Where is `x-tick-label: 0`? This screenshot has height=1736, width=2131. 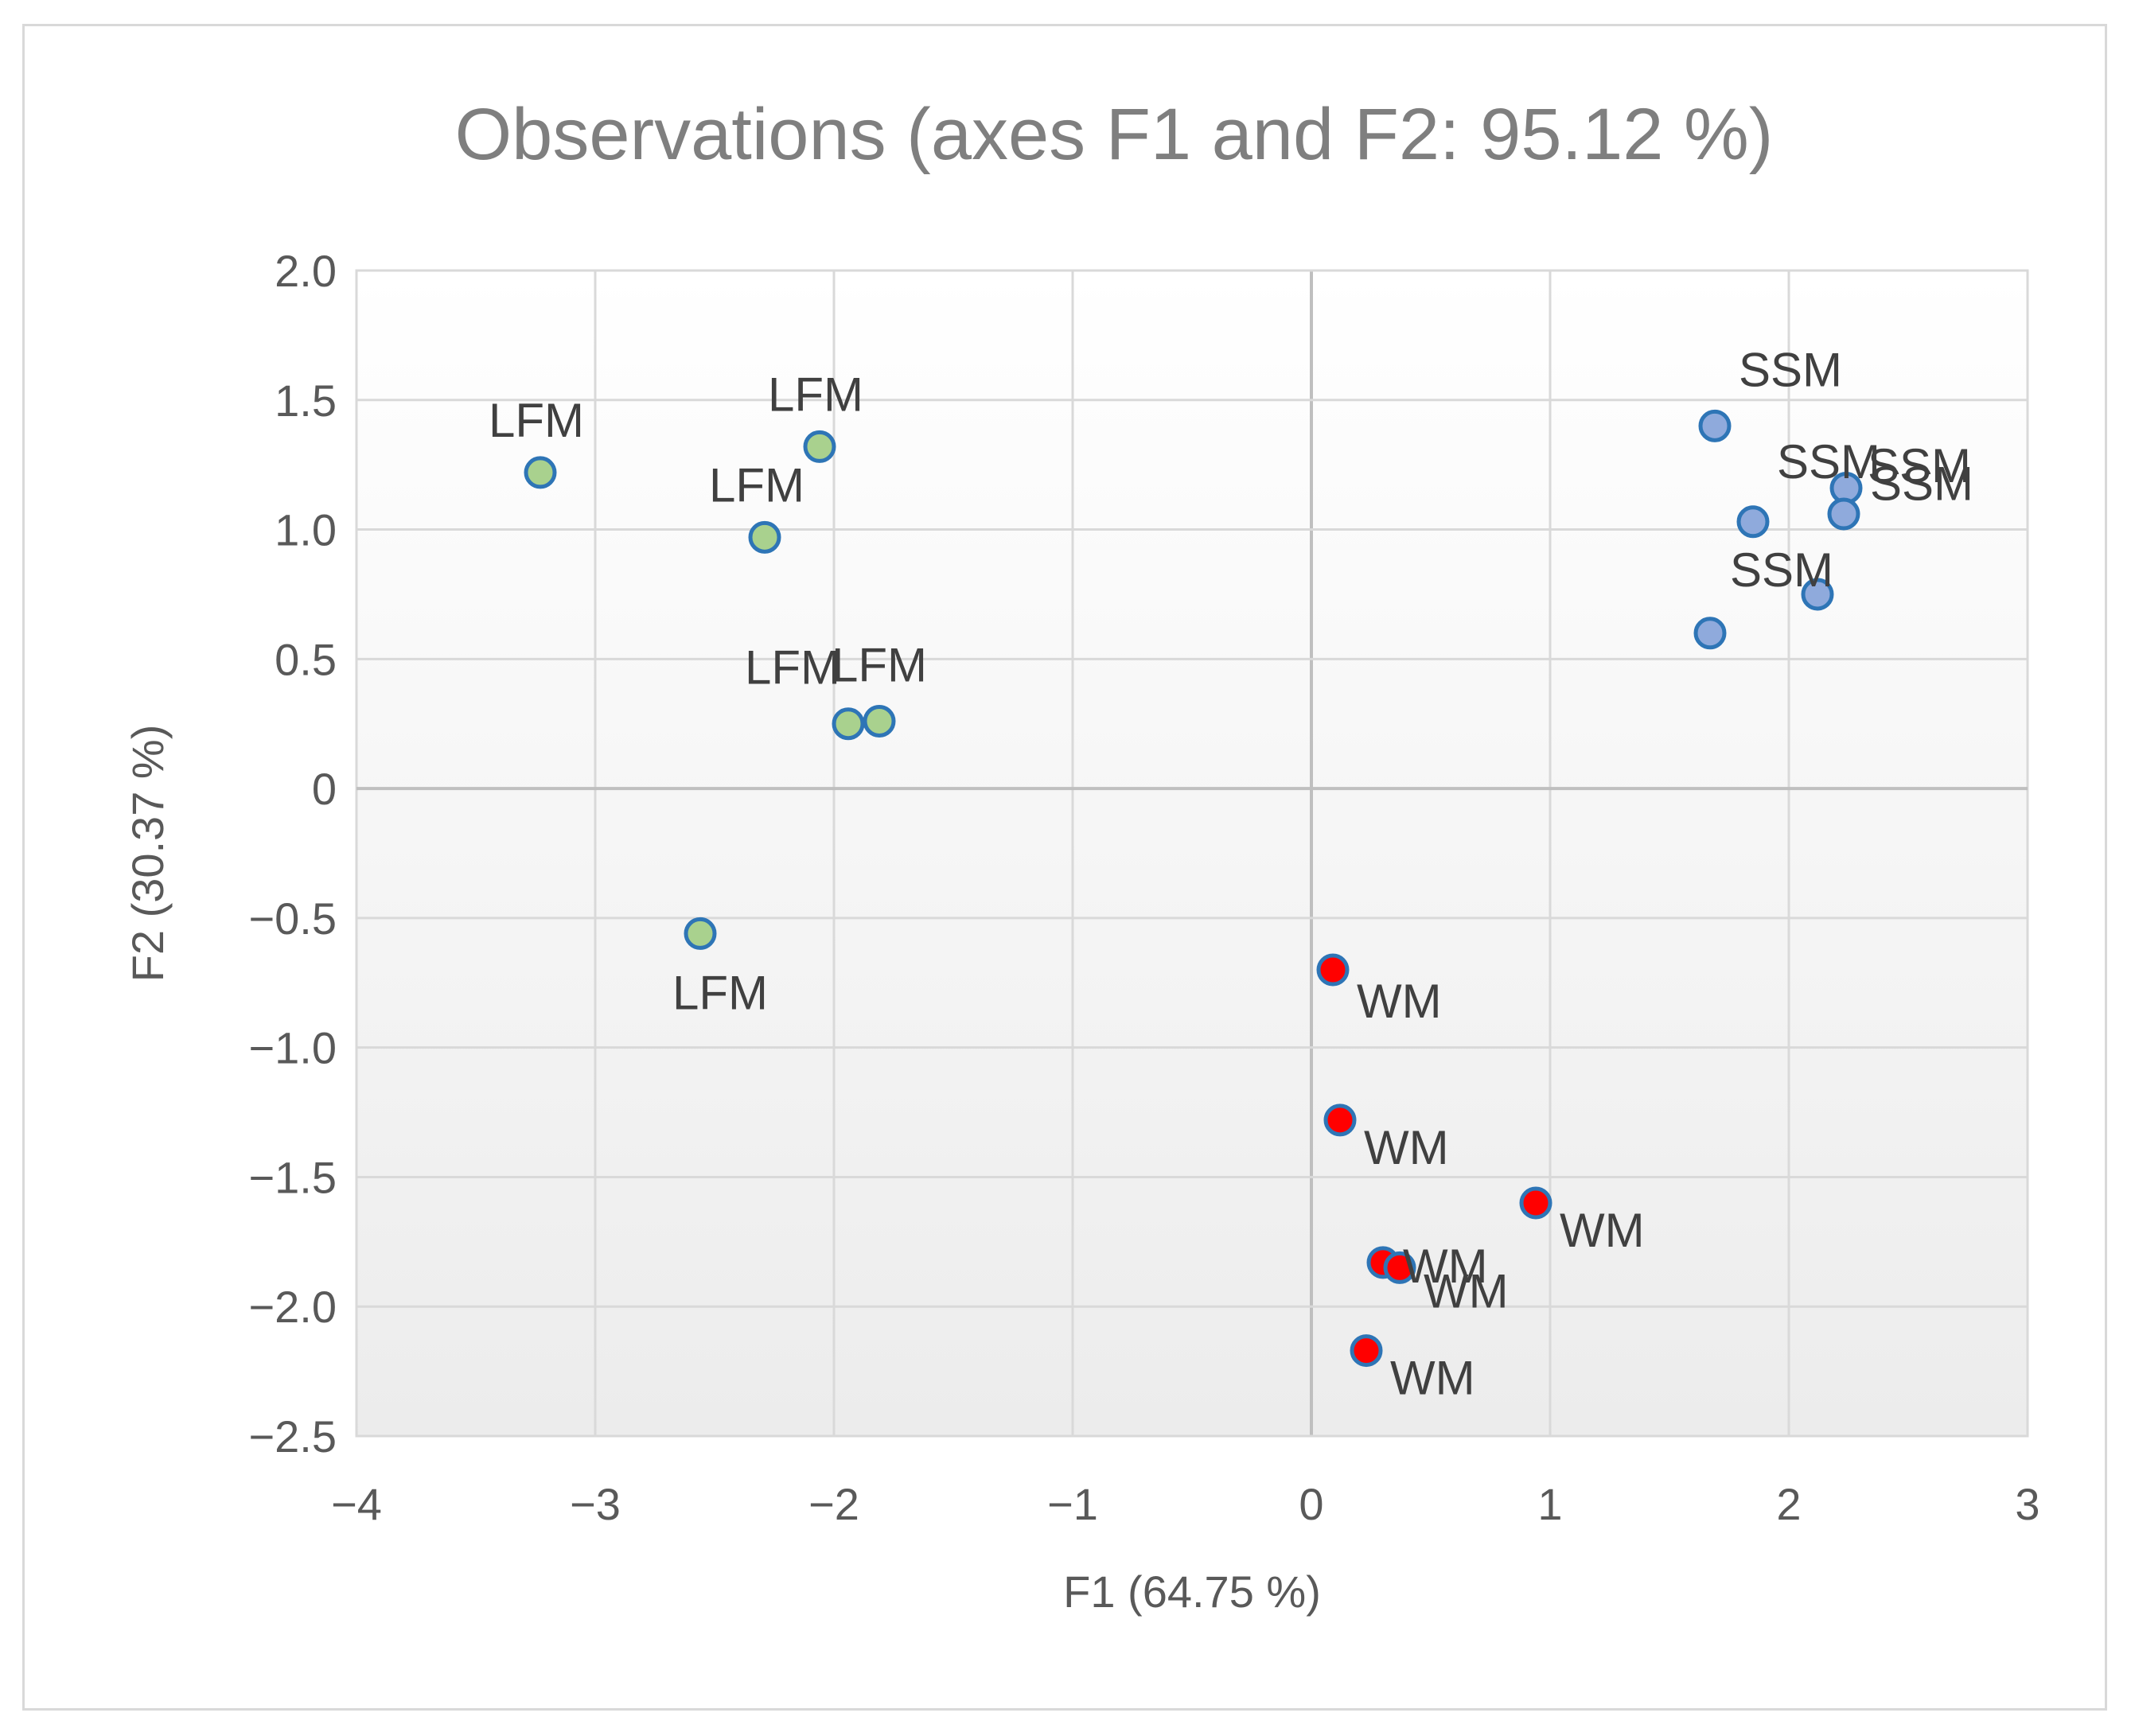 x-tick-label: 0 is located at coordinates (1311, 1504).